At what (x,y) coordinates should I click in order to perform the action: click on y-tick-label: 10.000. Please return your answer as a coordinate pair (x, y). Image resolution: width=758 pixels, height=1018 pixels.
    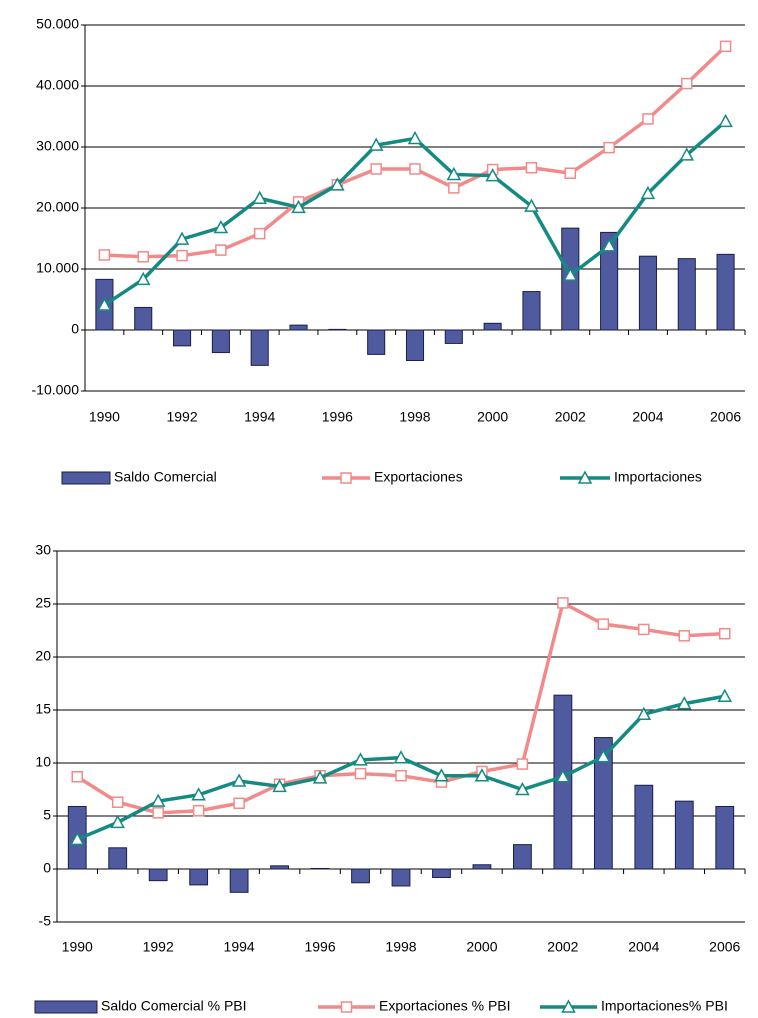
    Looking at the image, I should click on (57, 268).